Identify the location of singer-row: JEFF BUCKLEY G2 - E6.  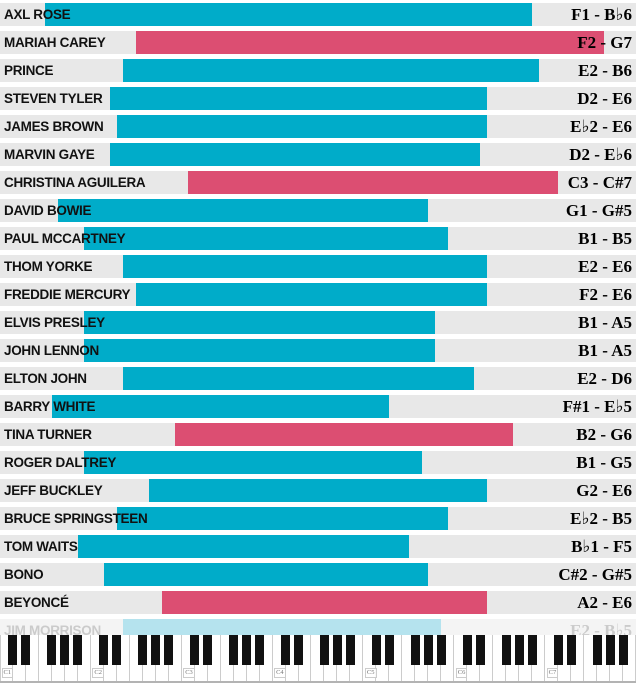
(318, 490).